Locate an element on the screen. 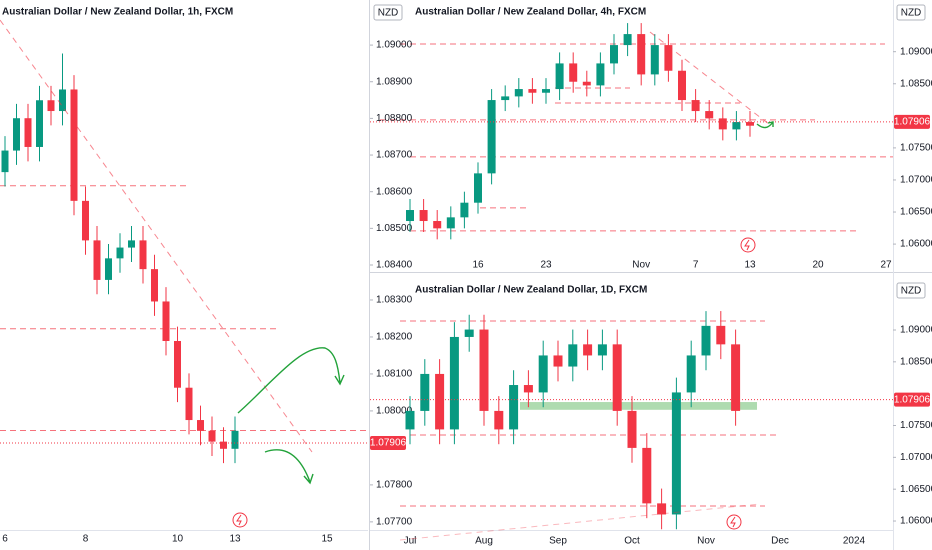  y2-tick-label: 1.08500 is located at coordinates (916, 361).